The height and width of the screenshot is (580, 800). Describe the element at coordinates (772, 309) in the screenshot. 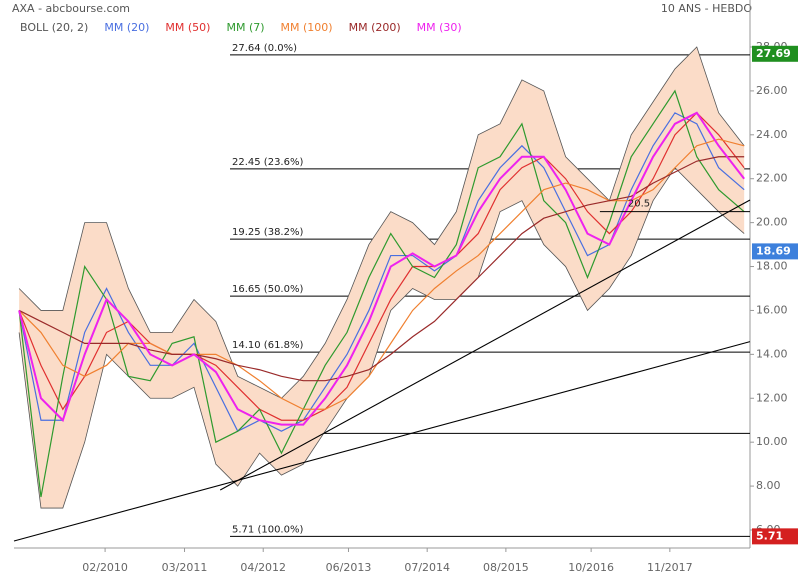

I see `y-tick-label: 16.00` at that location.